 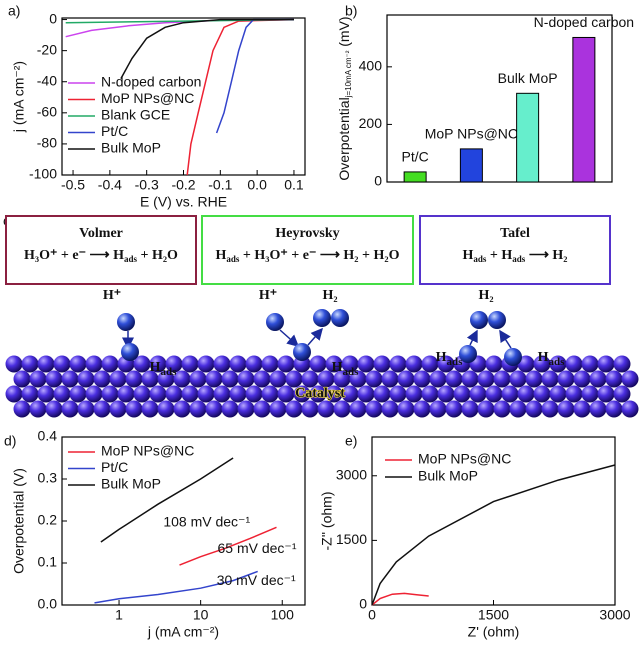 What do you see at coordinates (48, 520) in the screenshot?
I see `y-tick-label: 0.2` at bounding box center [48, 520].